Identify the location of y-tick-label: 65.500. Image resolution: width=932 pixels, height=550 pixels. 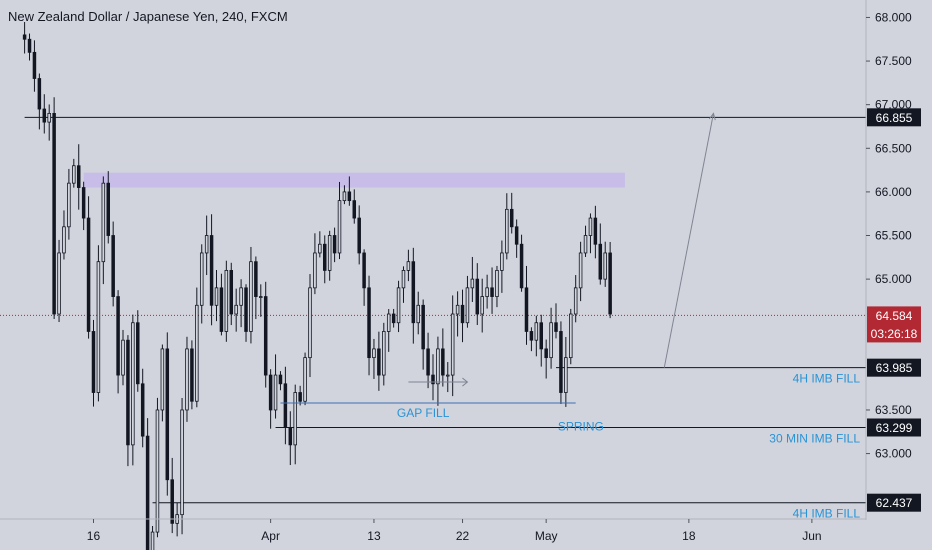
(893, 236).